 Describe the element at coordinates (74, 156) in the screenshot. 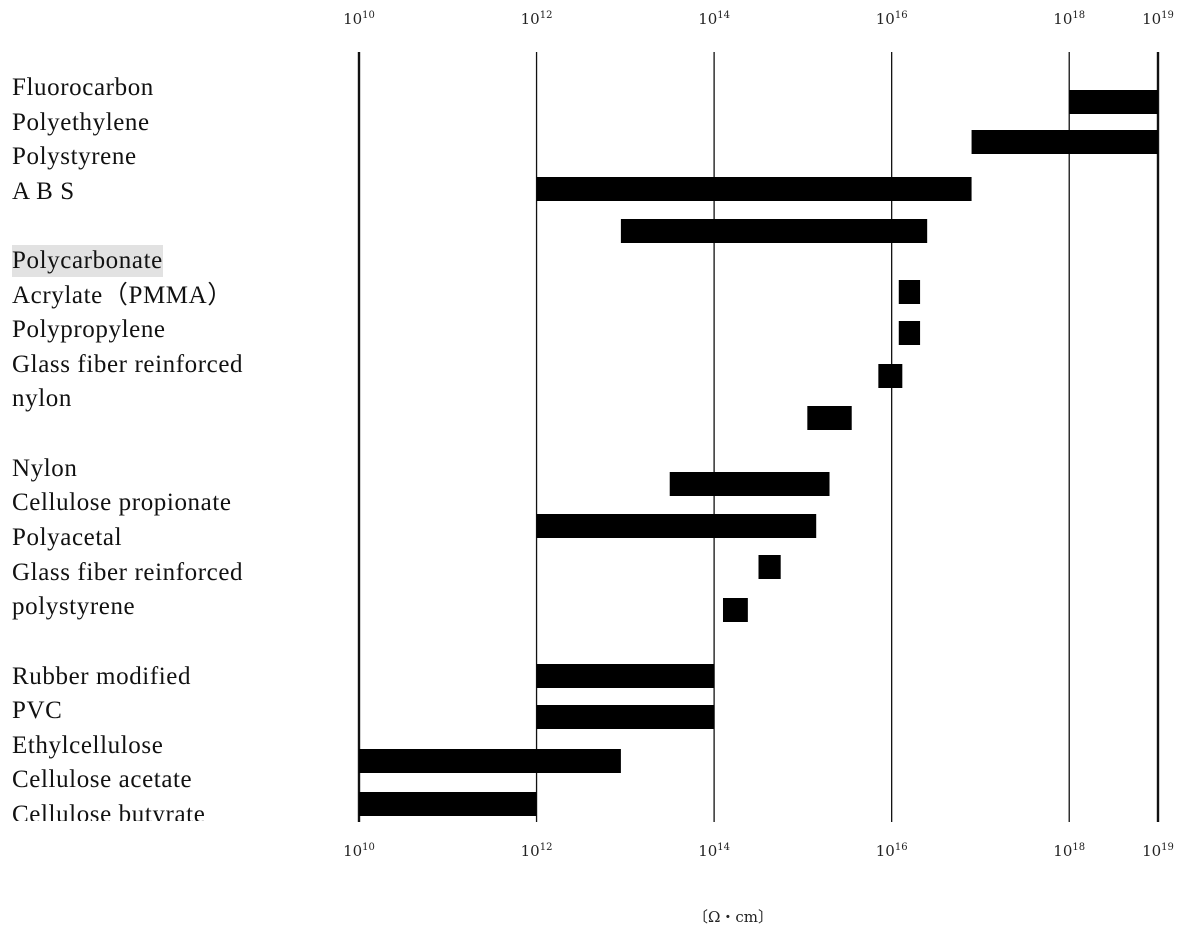

I see `label-polystyrene: Polystyrene` at that location.